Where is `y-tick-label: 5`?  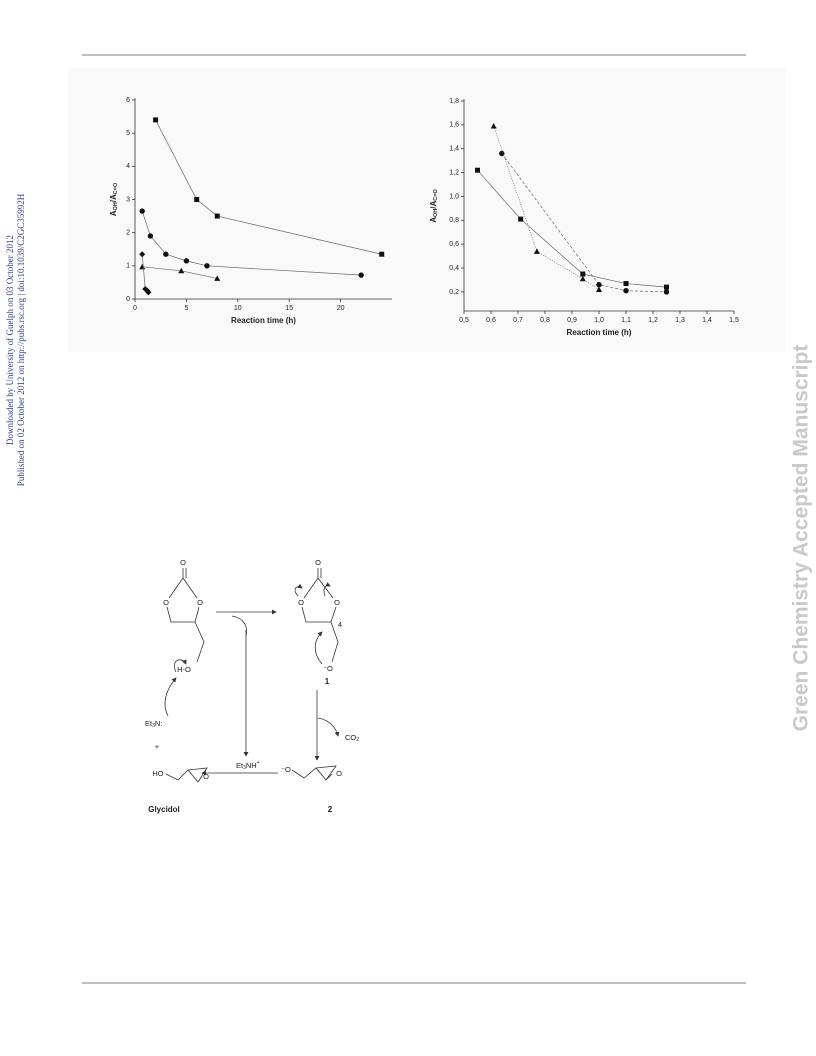 y-tick-label: 5 is located at coordinates (128, 133).